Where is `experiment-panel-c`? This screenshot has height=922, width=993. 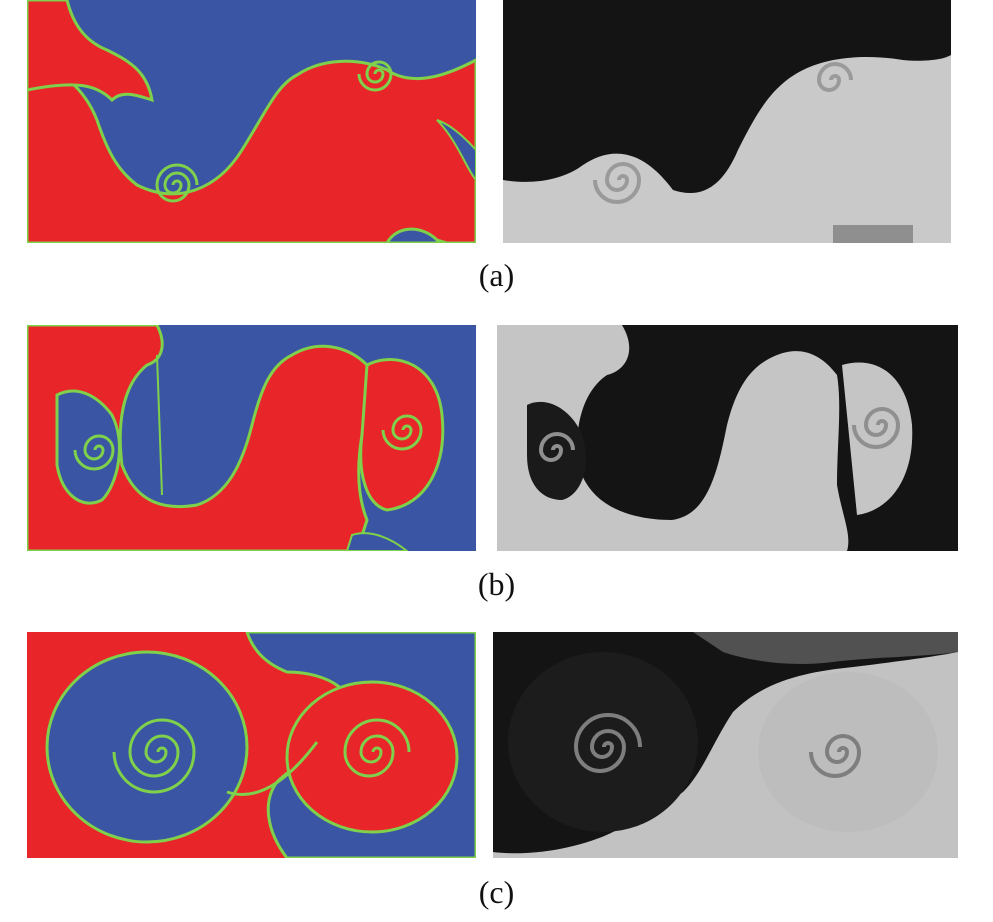
experiment-panel-c is located at coordinates (725, 745).